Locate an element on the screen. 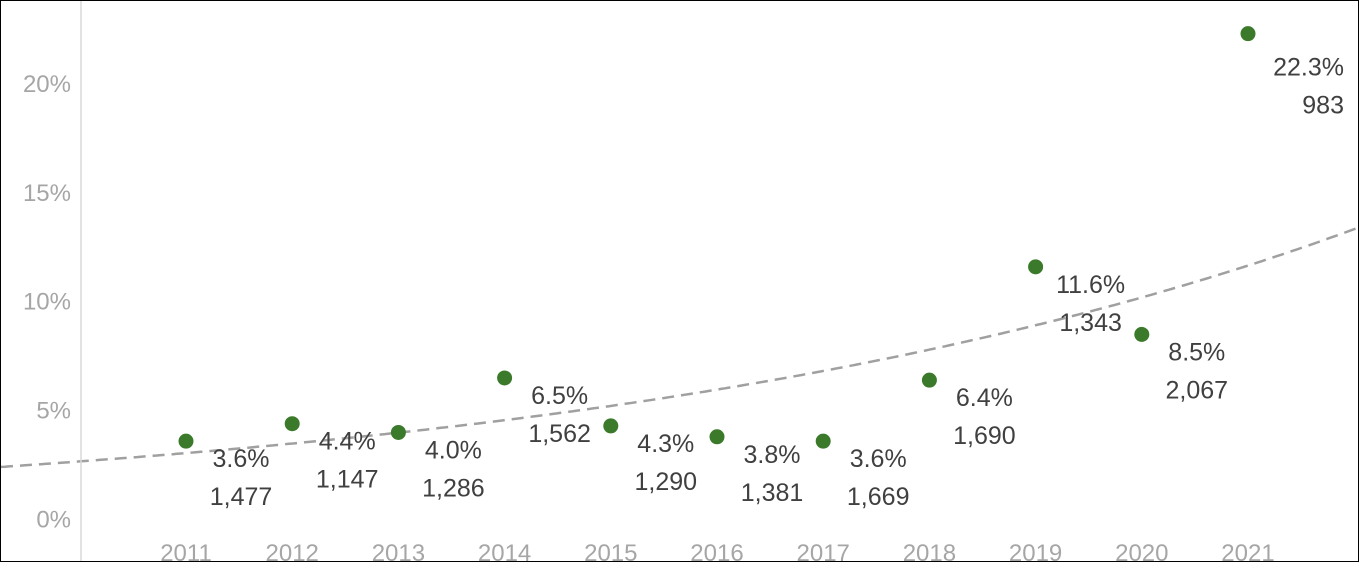  x-tick-label: 2015 is located at coordinates (610, 550).